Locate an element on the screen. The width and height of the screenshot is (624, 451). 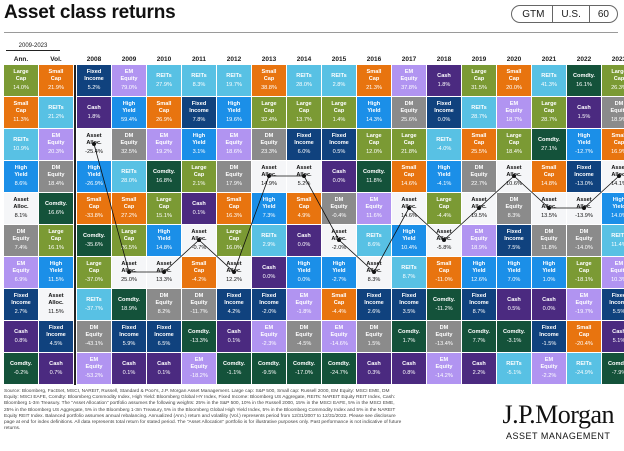
return-value: 6.0% is located at coordinates (304, 152).